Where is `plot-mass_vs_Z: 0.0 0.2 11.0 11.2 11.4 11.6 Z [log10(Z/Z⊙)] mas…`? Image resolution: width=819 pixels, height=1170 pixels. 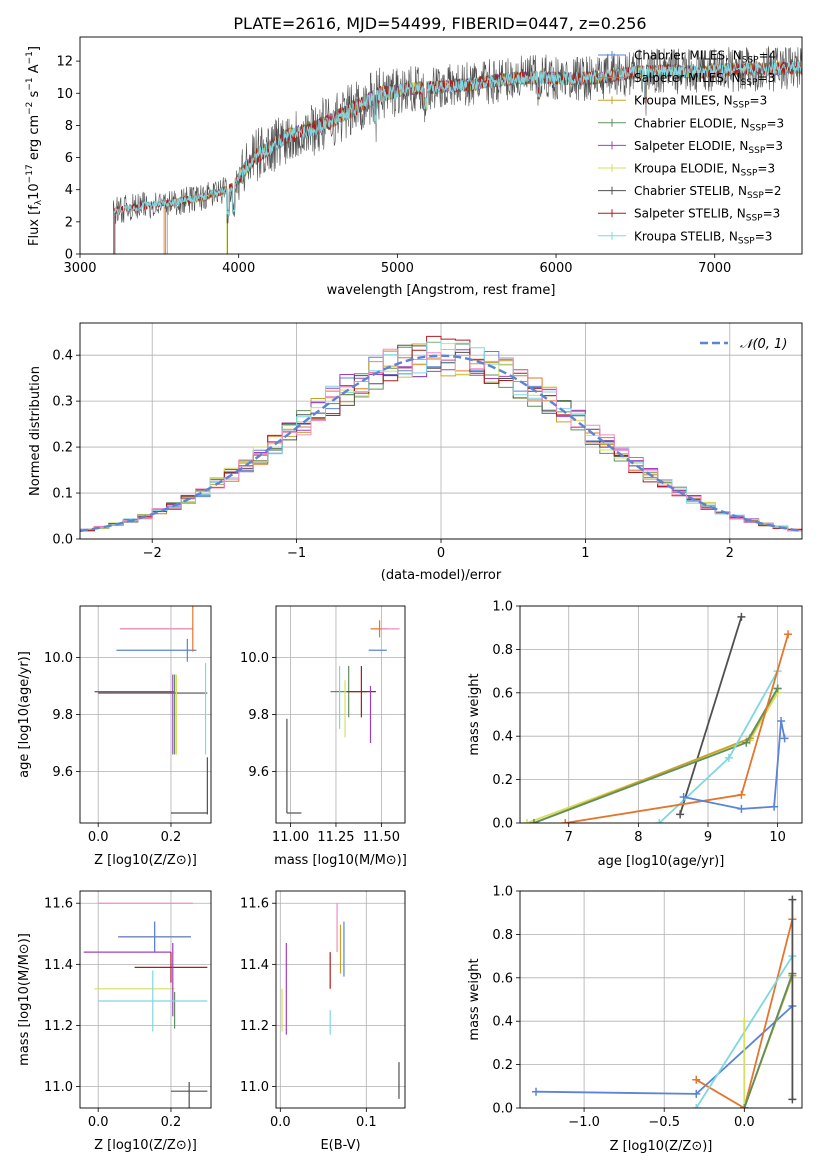 plot-mass_vs_Z: 0.0 0.2 11.0 11.2 11.4 11.6 Z [log10(Z/Z⊙)] mas… is located at coordinates (114, 1021).